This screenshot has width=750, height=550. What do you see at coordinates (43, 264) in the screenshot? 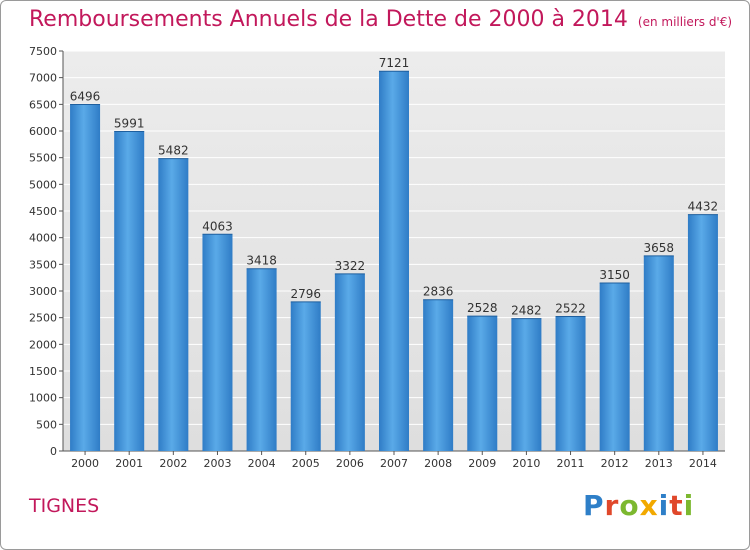
I see `y-tick-label: 3500` at bounding box center [43, 264].